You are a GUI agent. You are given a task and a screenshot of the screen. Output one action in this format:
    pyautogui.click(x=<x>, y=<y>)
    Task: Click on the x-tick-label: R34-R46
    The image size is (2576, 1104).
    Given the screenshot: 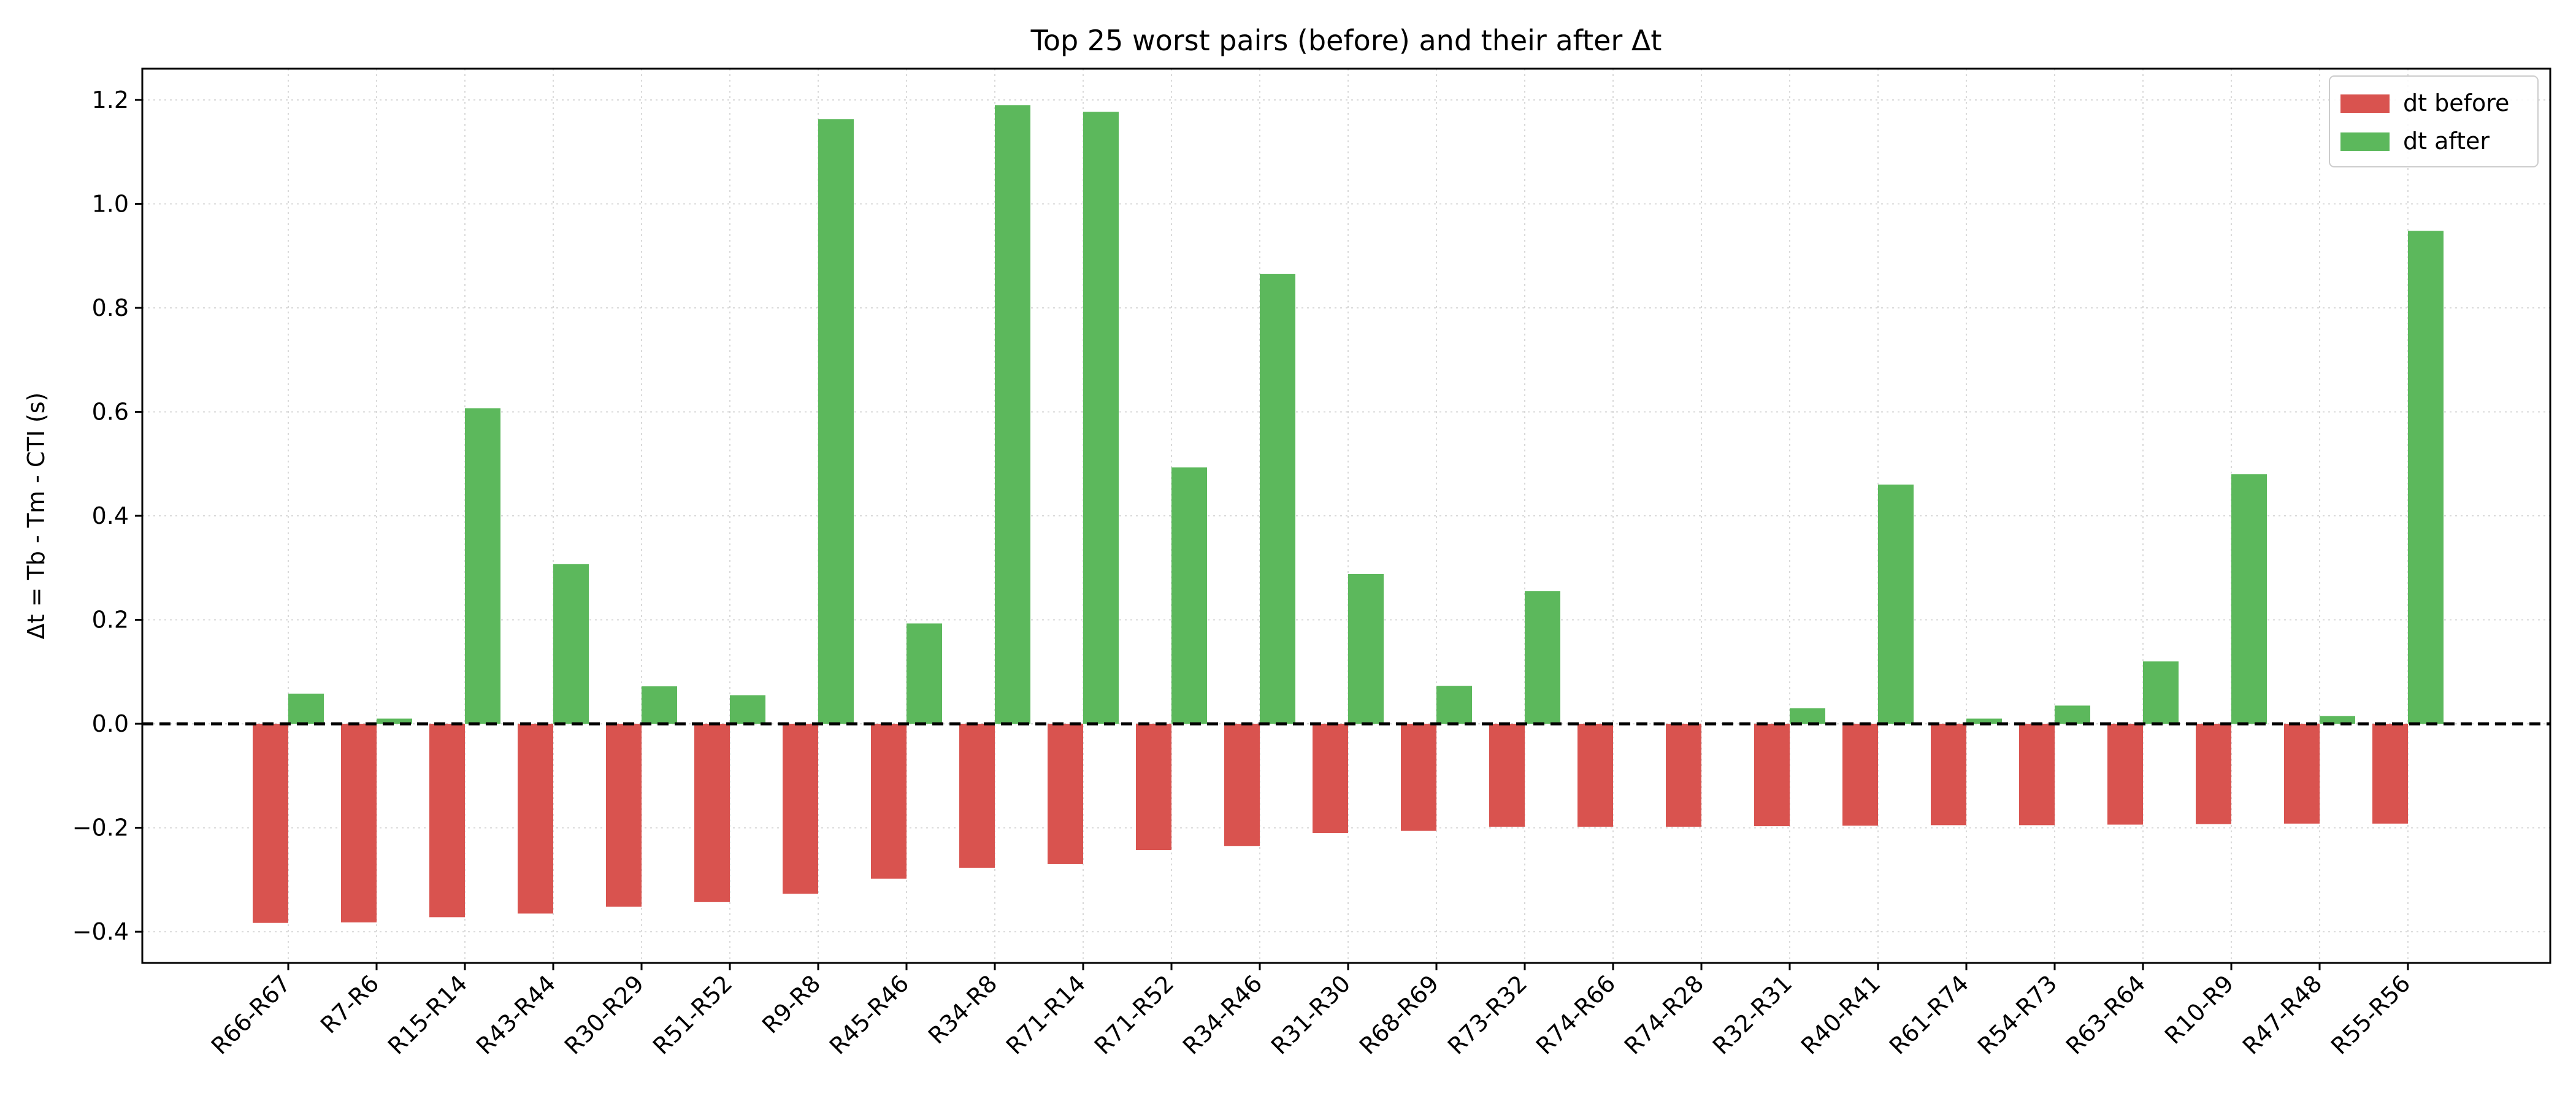 What is the action you would take?
    pyautogui.click(x=1223, y=1015)
    